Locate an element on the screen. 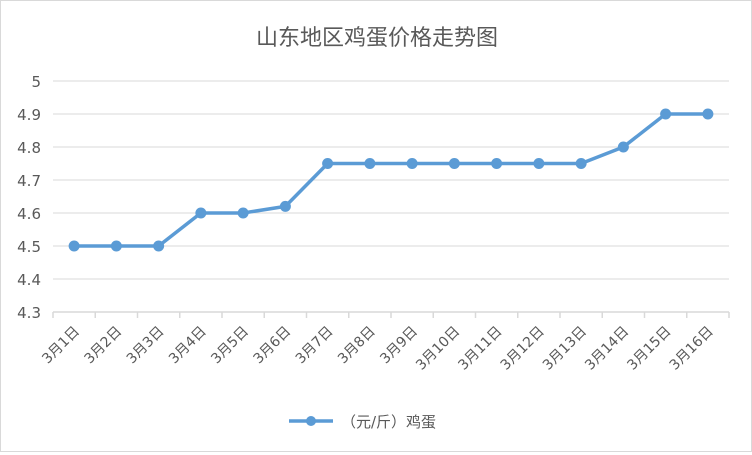  x-tick-label: 3月13日 is located at coordinates (565, 349).